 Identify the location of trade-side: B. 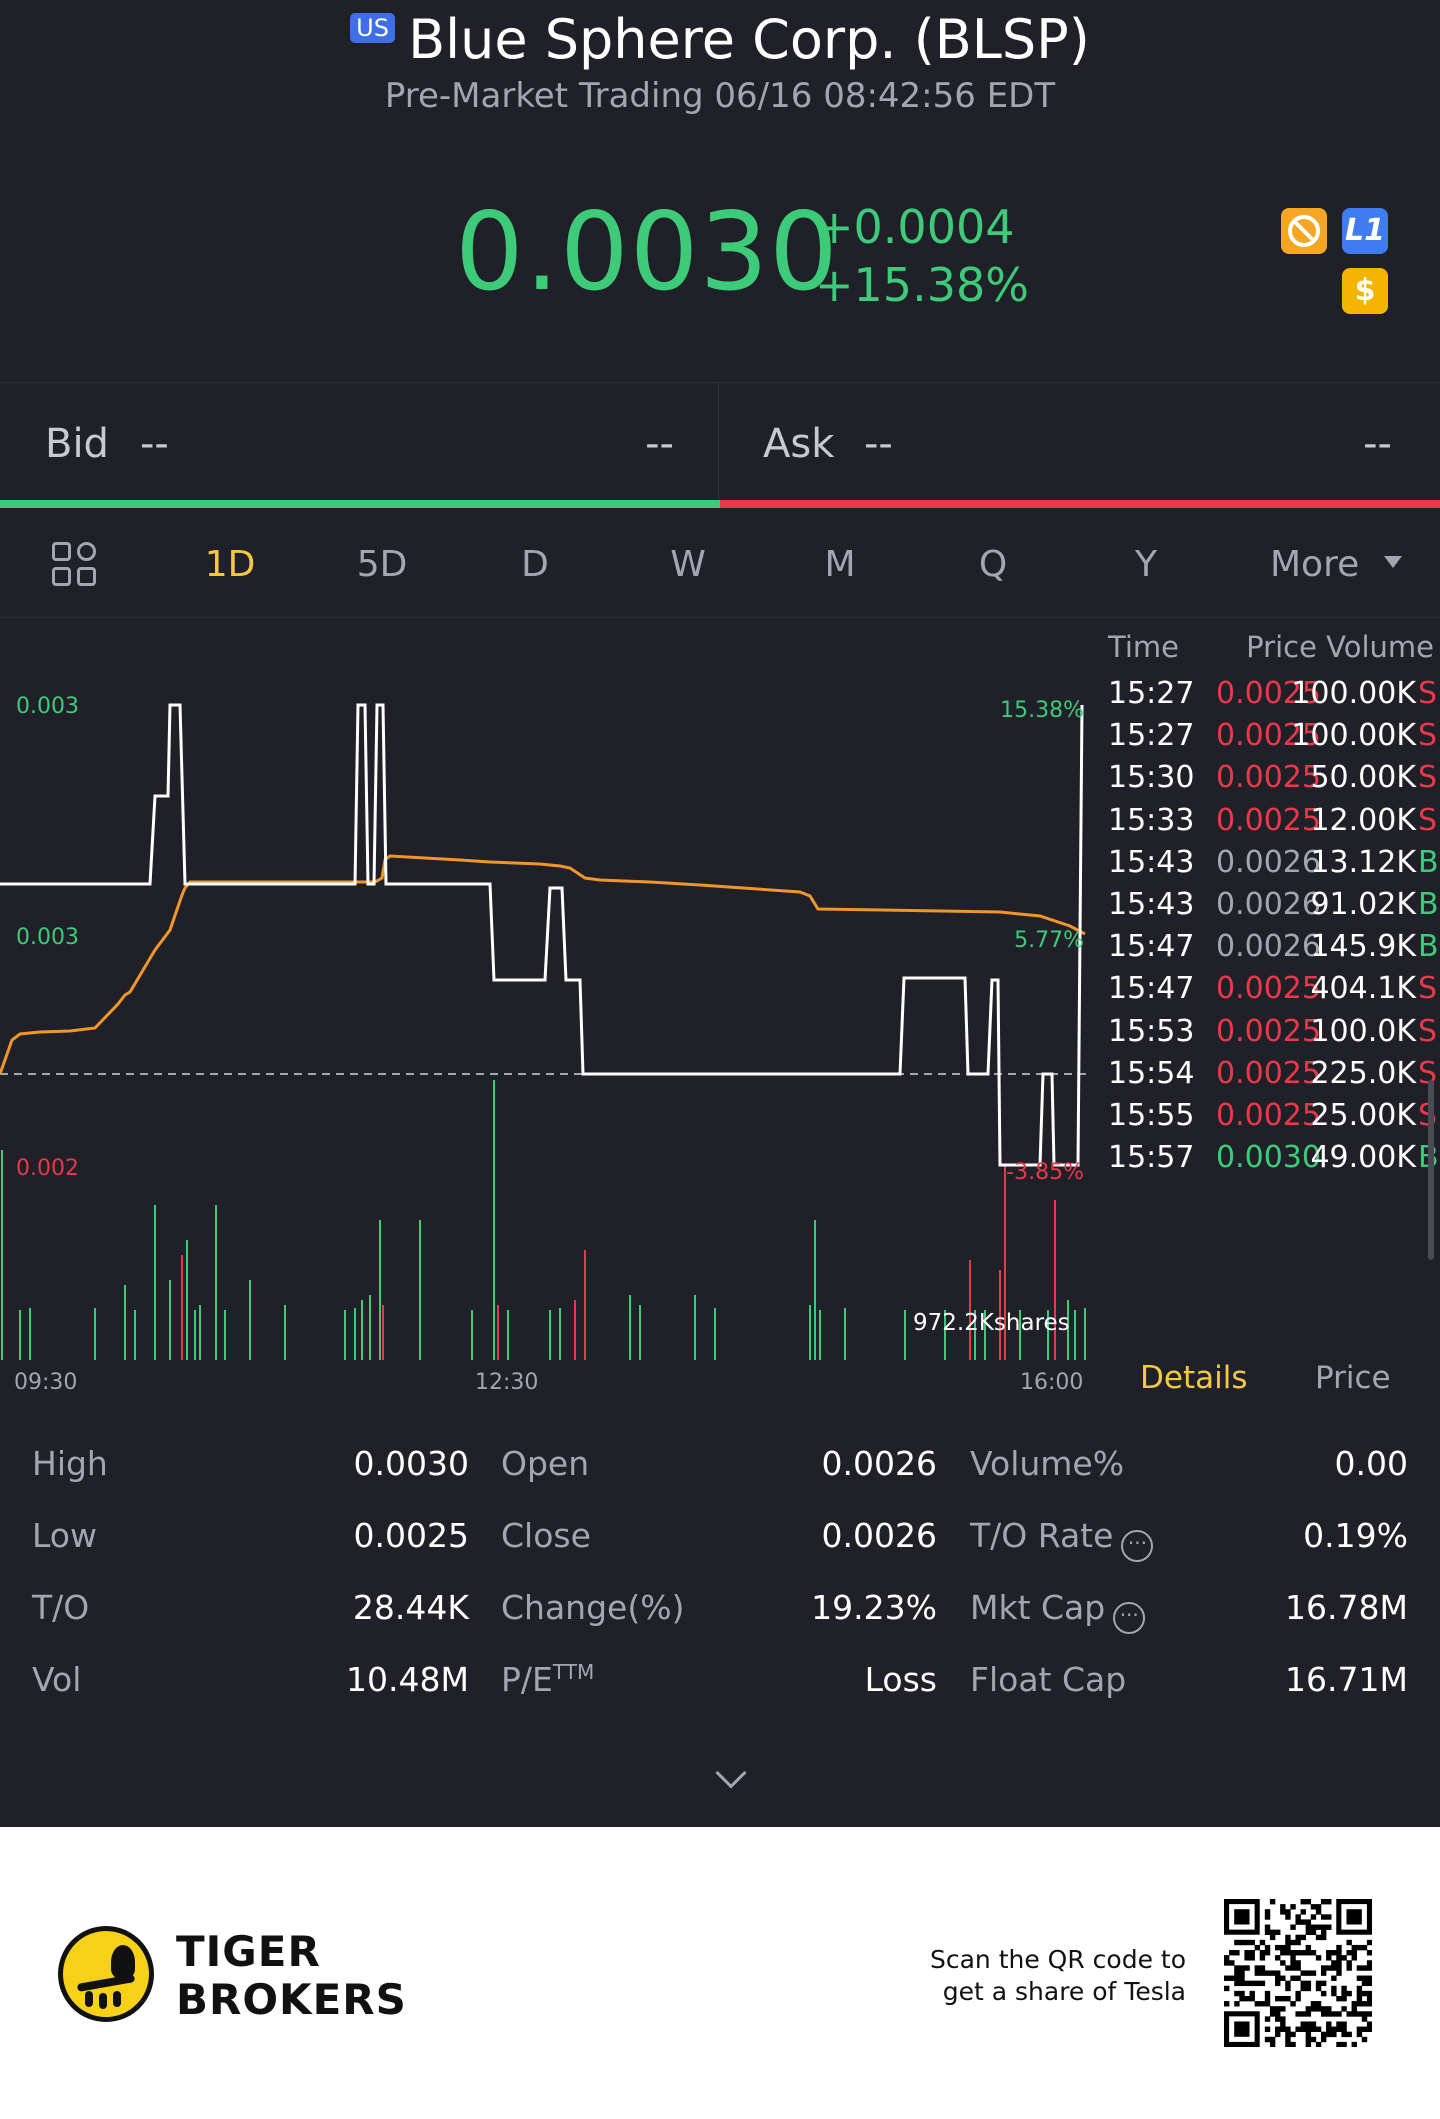
(1428, 862).